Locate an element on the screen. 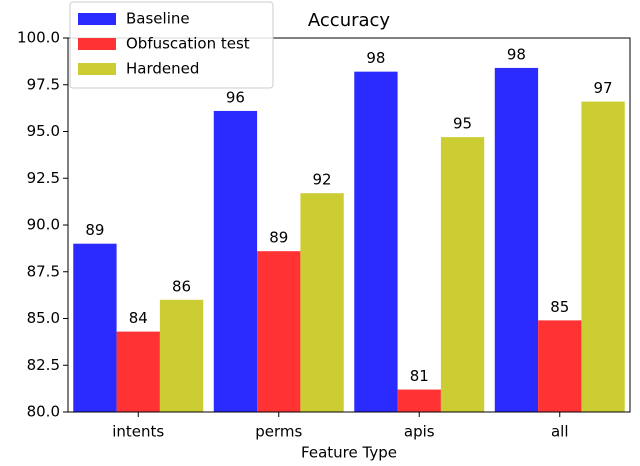 This screenshot has height=466, width=640. value-label: 95 is located at coordinates (462, 124).